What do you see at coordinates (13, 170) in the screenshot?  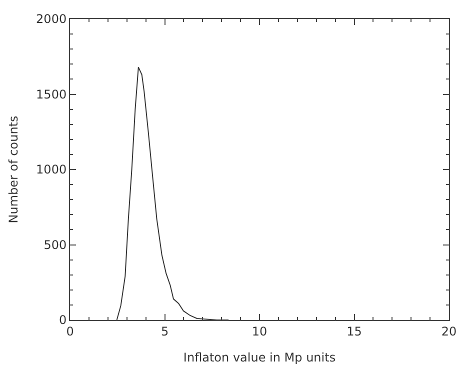 I see `y-axis-title: Number of counts` at bounding box center [13, 170].